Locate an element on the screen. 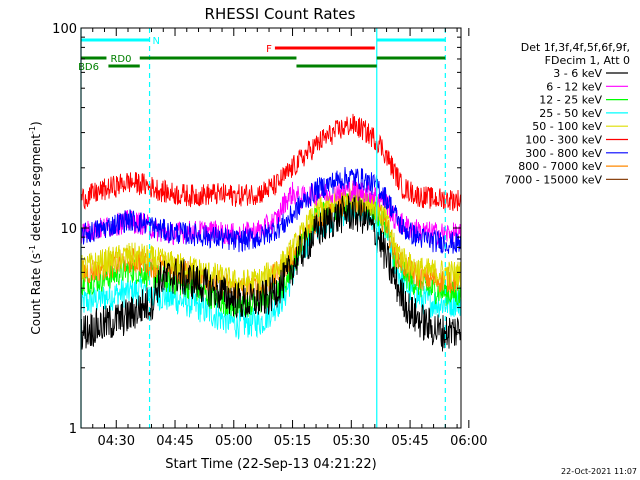 This screenshot has height=480, width=640. legend-label: 7000 - 15000 keV is located at coordinates (553, 179).